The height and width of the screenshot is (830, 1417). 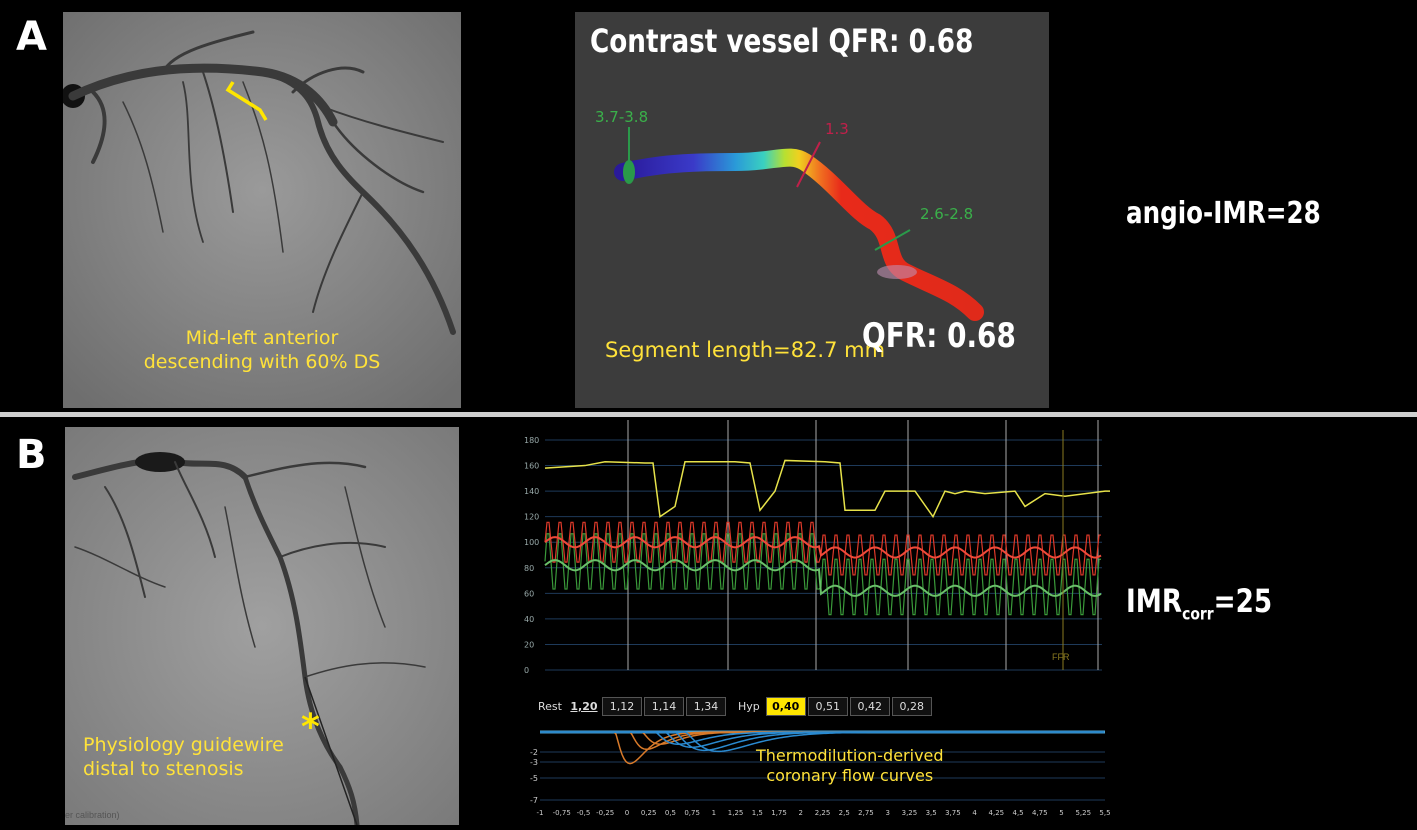 I want to click on thermo-xtick: 4,5, so click(x=1018, y=813).